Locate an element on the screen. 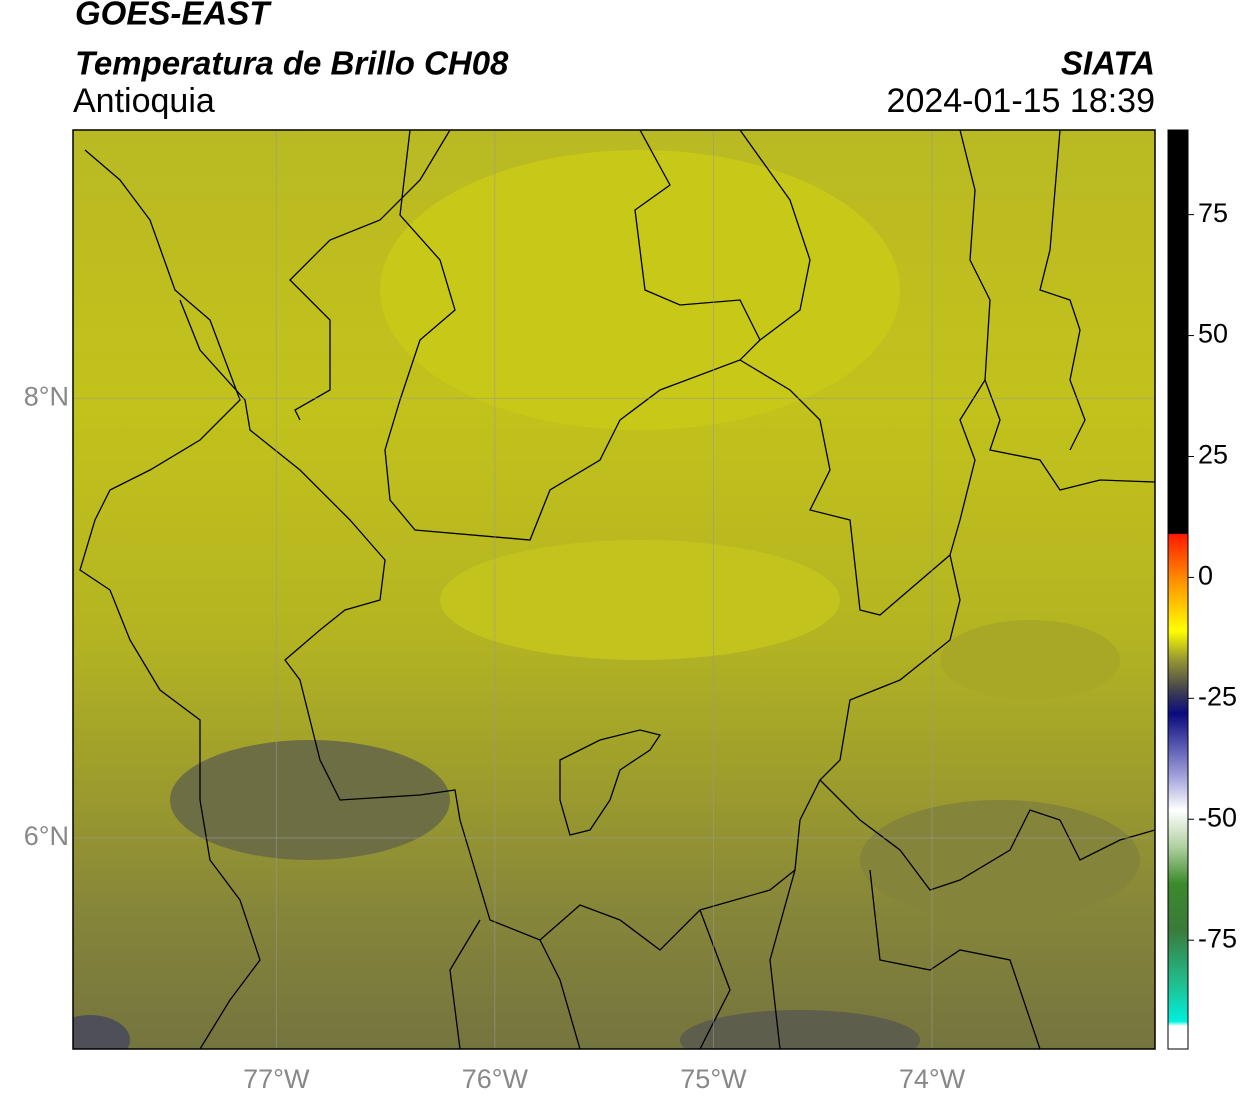 This screenshot has height=1099, width=1252. x-tick-label: 74°W is located at coordinates (932, 1079).